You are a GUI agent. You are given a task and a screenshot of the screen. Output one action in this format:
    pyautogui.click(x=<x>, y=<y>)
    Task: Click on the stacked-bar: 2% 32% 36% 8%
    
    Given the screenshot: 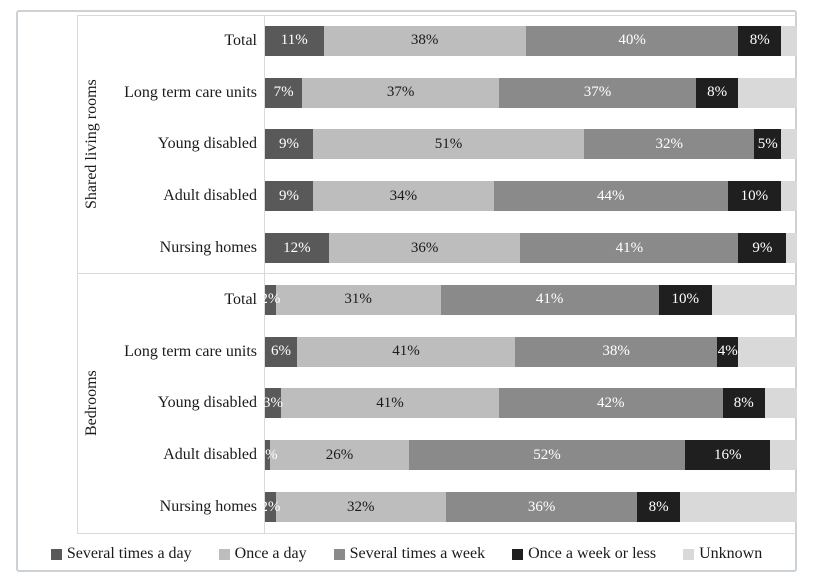 What is the action you would take?
    pyautogui.click(x=528, y=507)
    